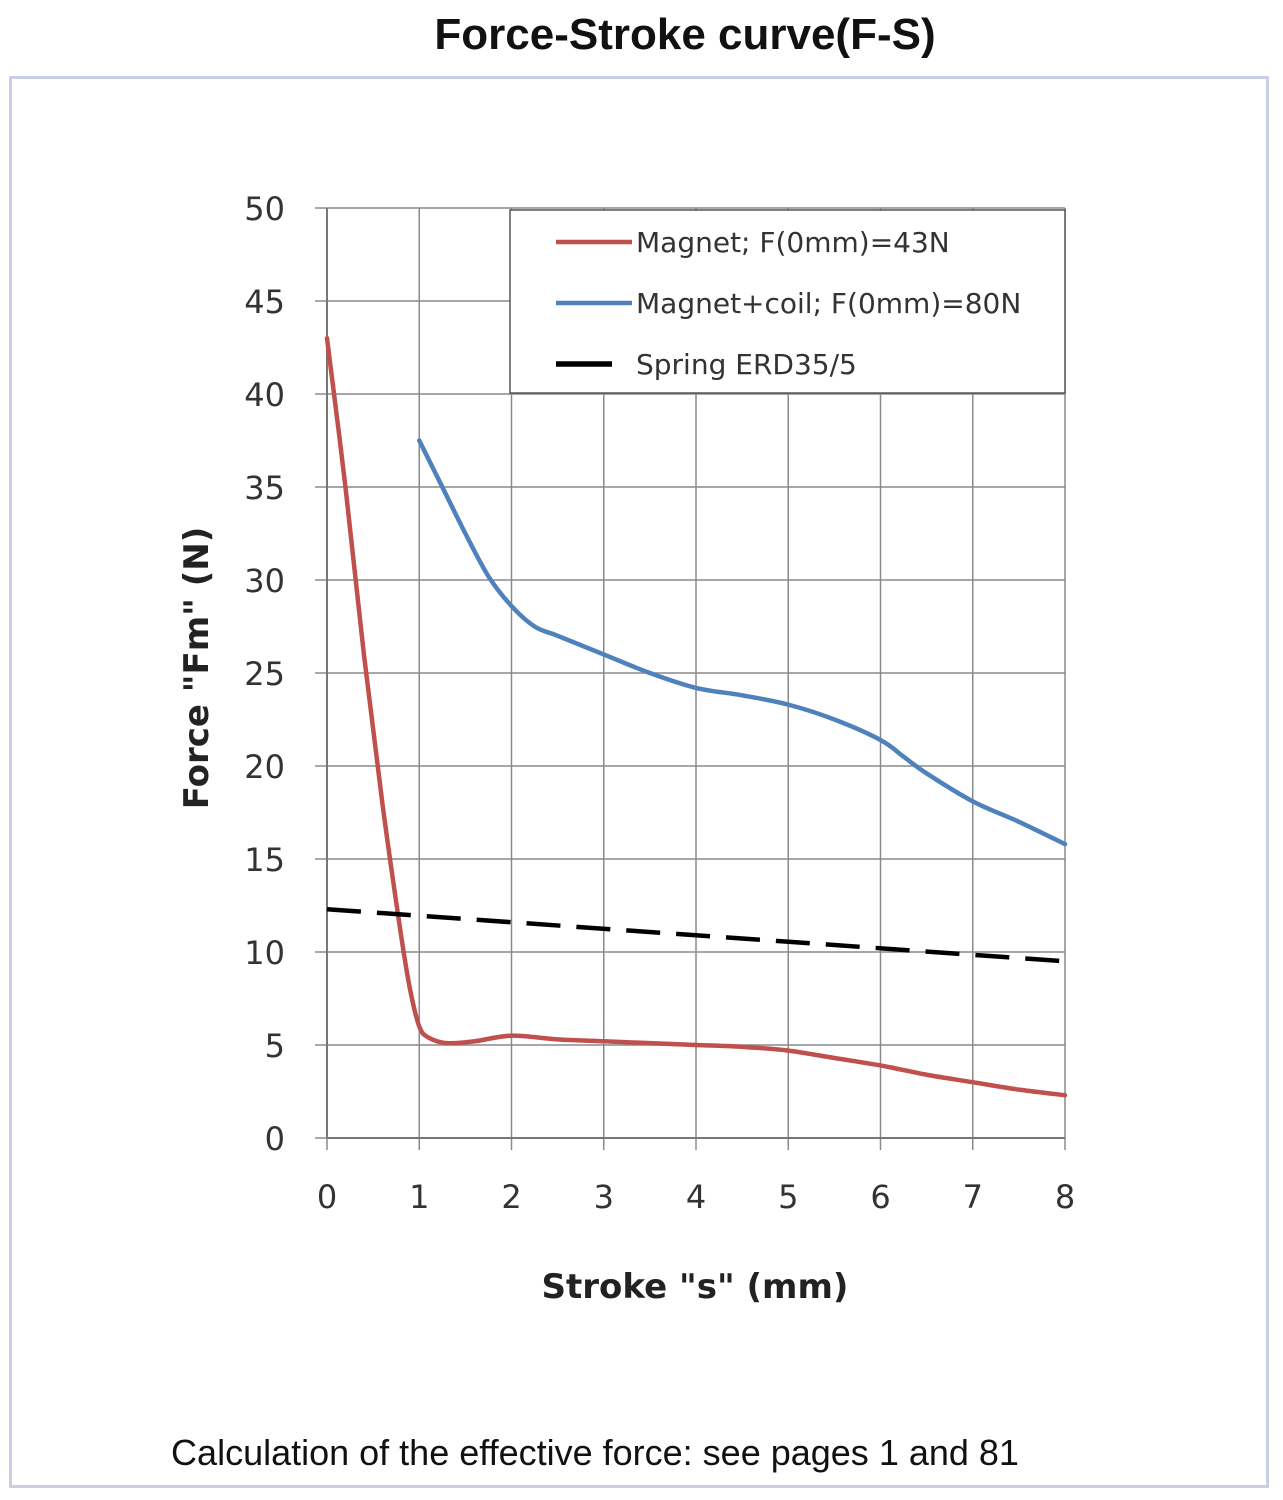  Describe the element at coordinates (788, 1197) in the screenshot. I see `x-tick-label: 5` at that location.